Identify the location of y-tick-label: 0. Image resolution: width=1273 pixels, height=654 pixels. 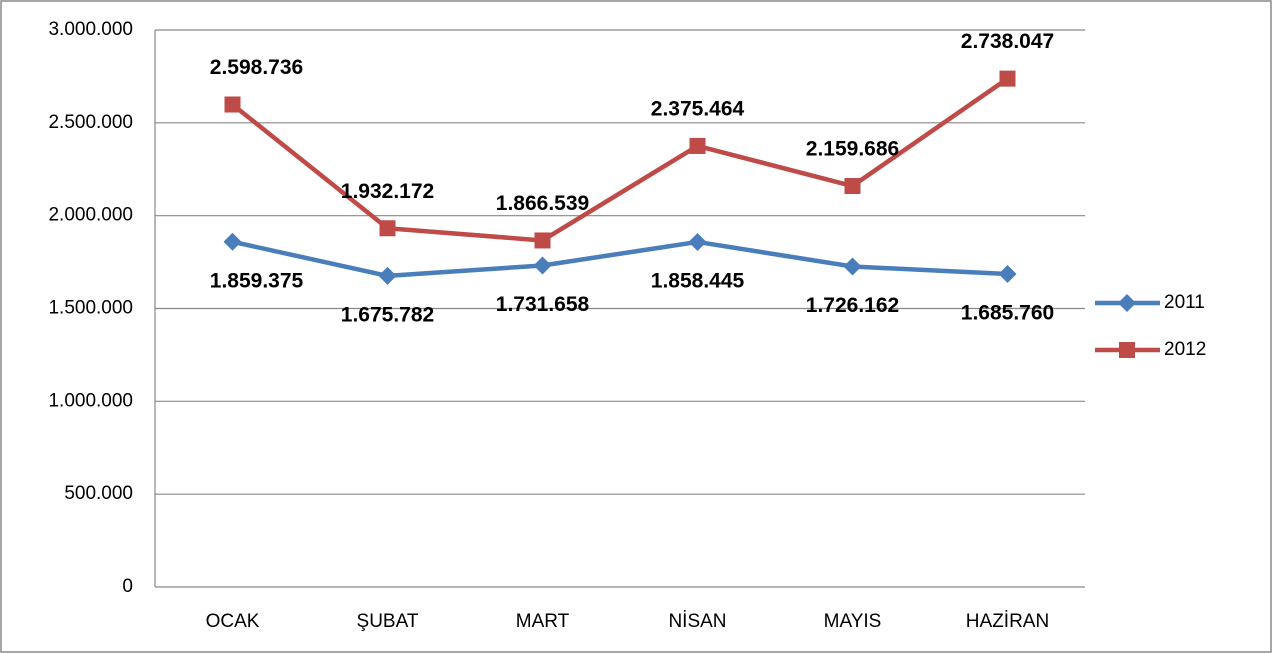
(127, 586).